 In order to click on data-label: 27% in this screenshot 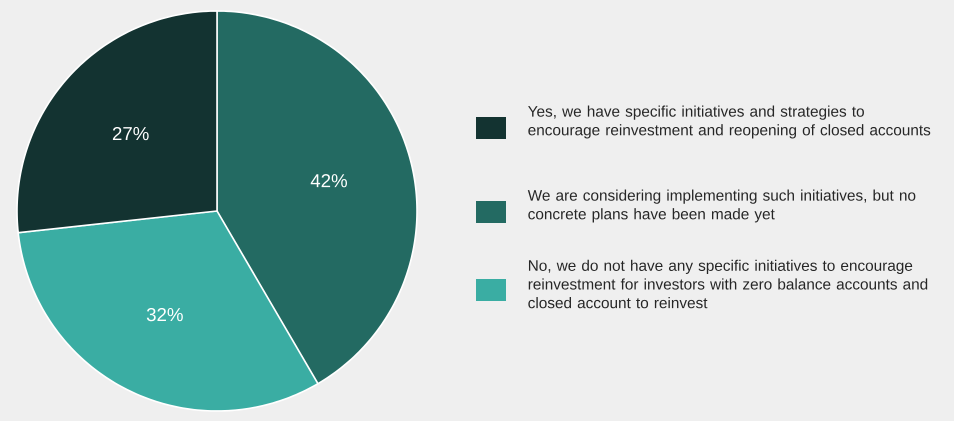, I will do `click(130, 133)`.